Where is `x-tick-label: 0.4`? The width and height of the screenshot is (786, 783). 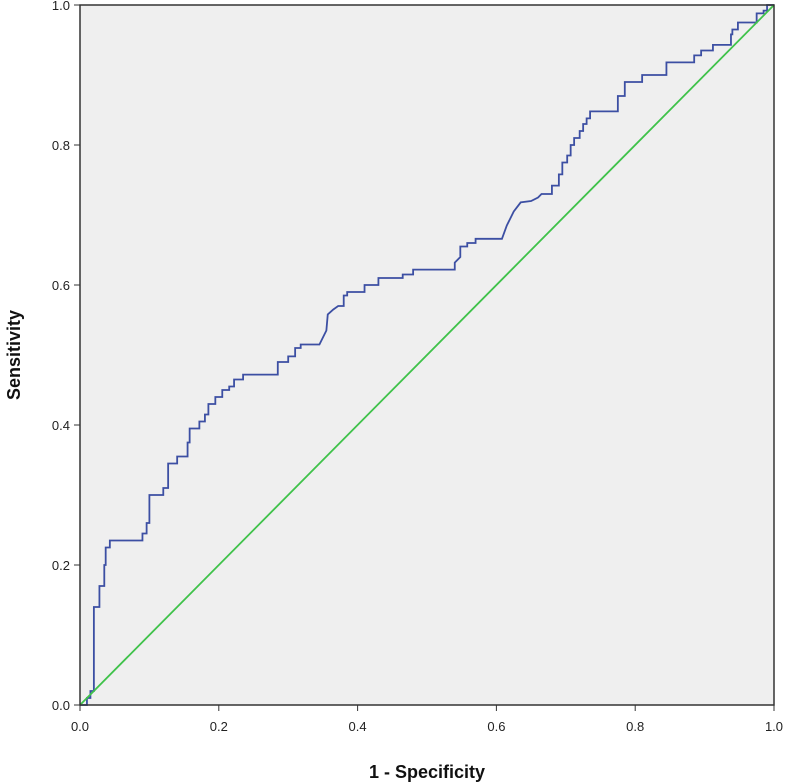 x-tick-label: 0.4 is located at coordinates (358, 726).